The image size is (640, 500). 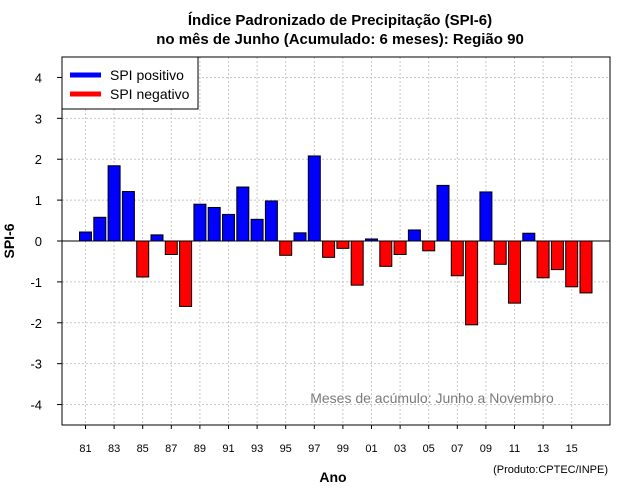 What do you see at coordinates (150, 94) in the screenshot?
I see `legend-label-negative: SPI negativo` at bounding box center [150, 94].